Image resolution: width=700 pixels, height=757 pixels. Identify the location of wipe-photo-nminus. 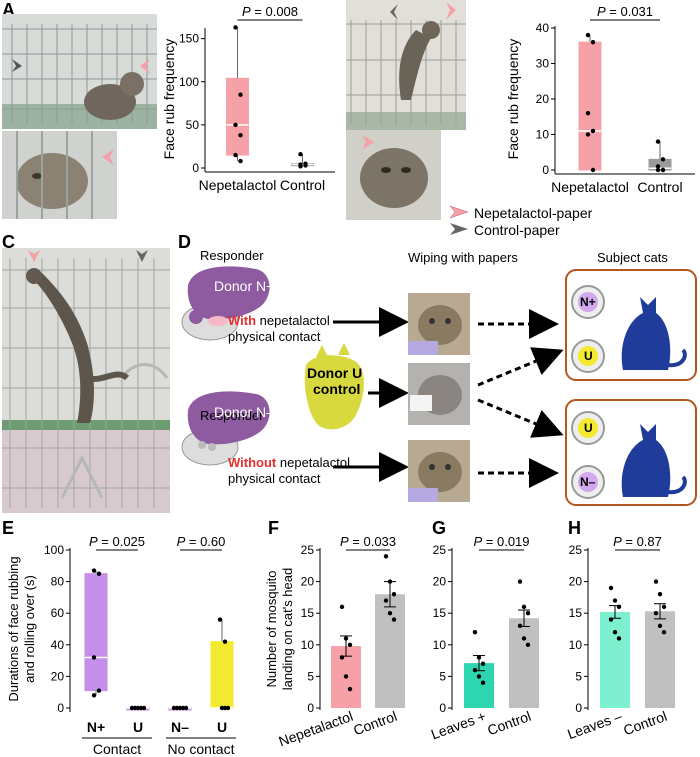
(439, 471).